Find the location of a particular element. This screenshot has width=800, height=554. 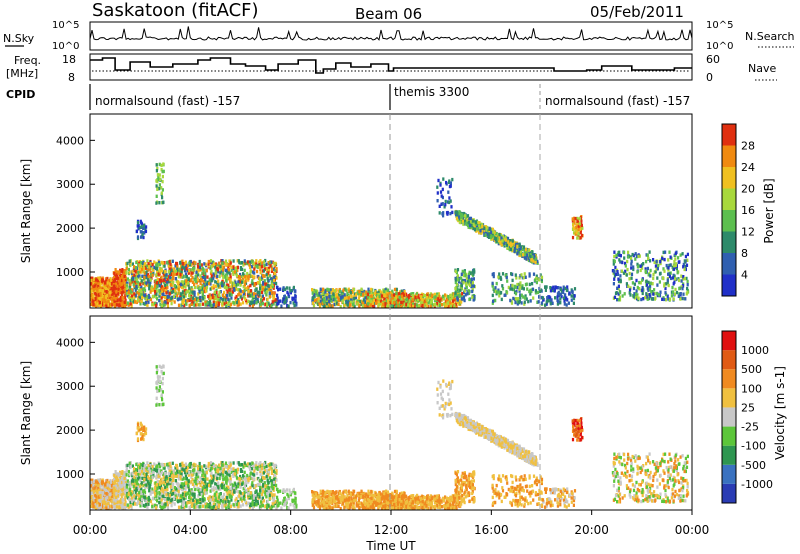

velocity-cell is located at coordinates (108, 503).